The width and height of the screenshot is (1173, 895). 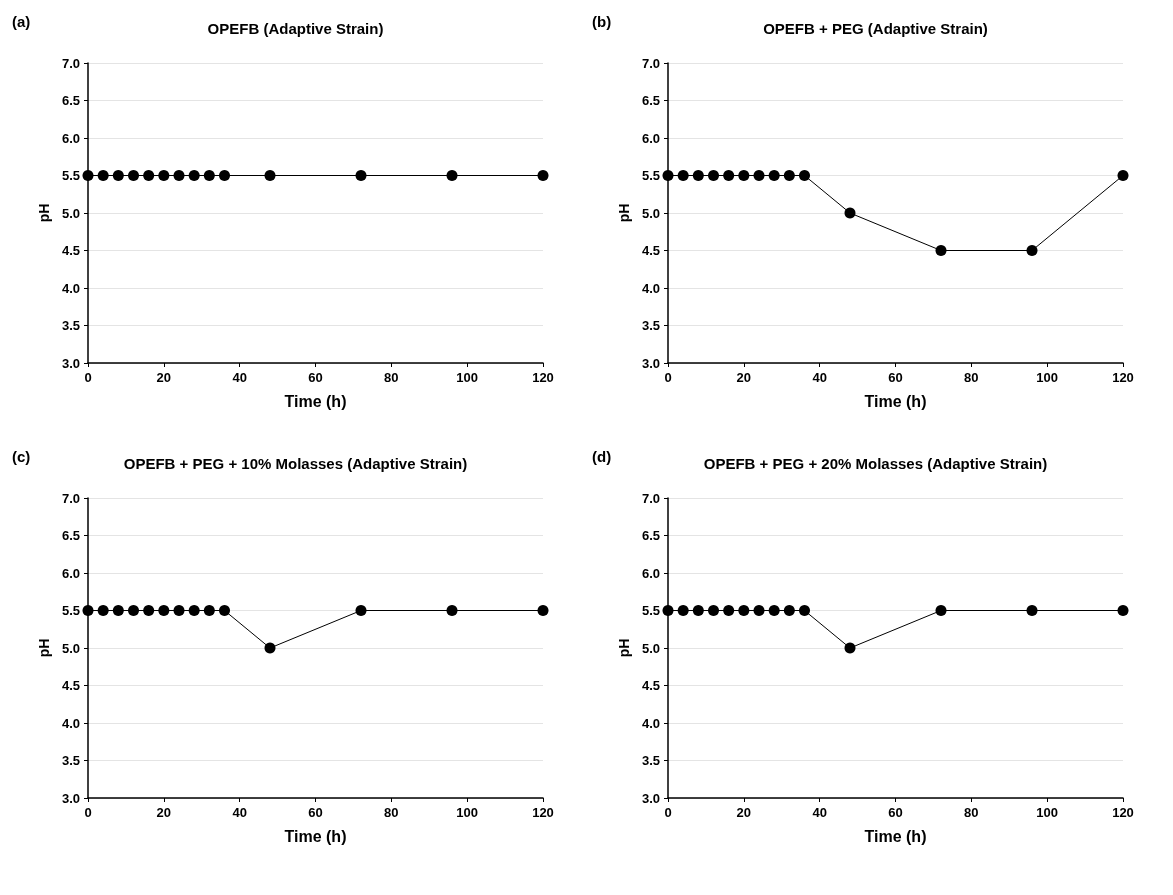 I want to click on text: (a), so click(x=21, y=21).